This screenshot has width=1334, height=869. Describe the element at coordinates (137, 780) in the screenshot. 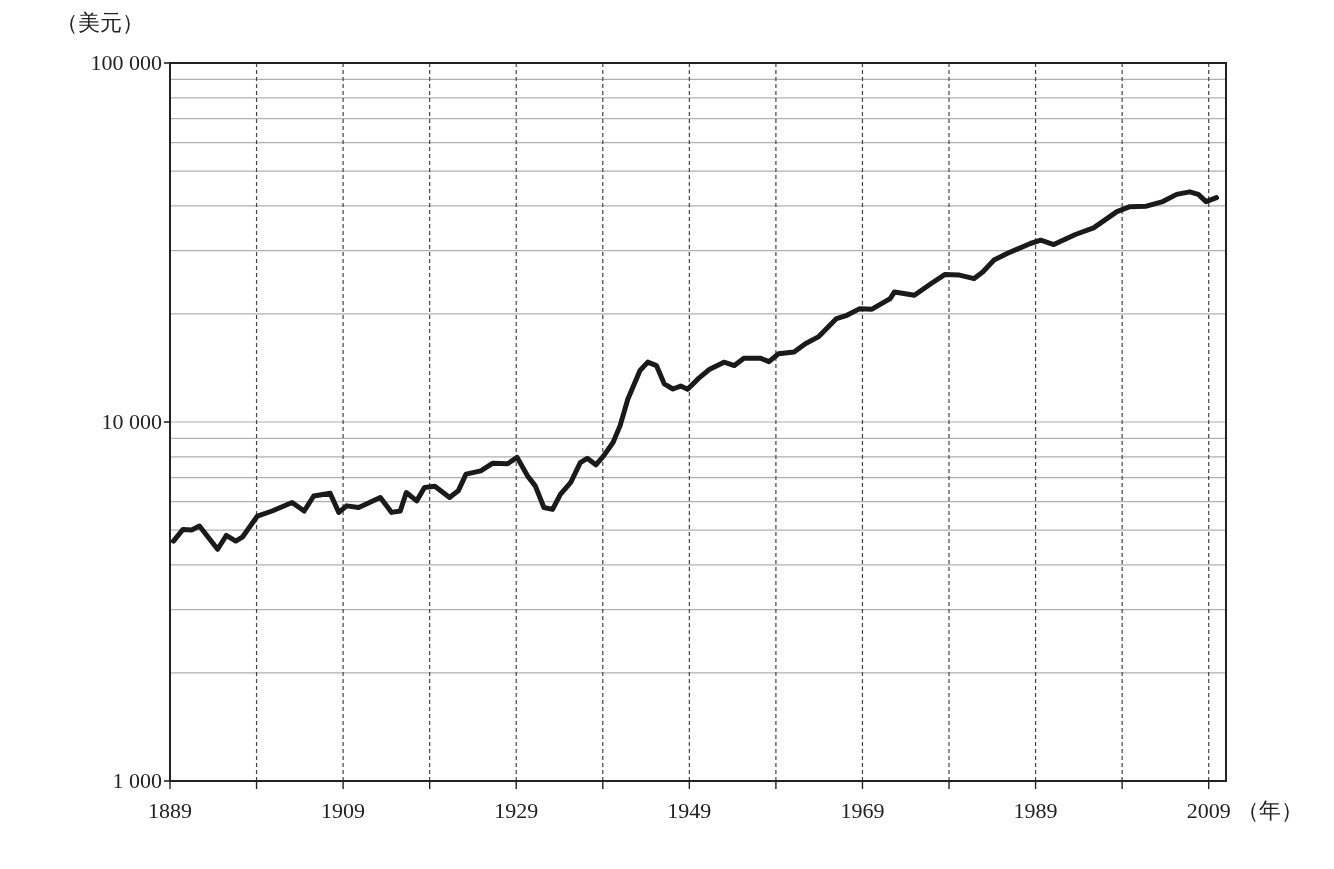

I see `y-tick-label: 1 000` at that location.